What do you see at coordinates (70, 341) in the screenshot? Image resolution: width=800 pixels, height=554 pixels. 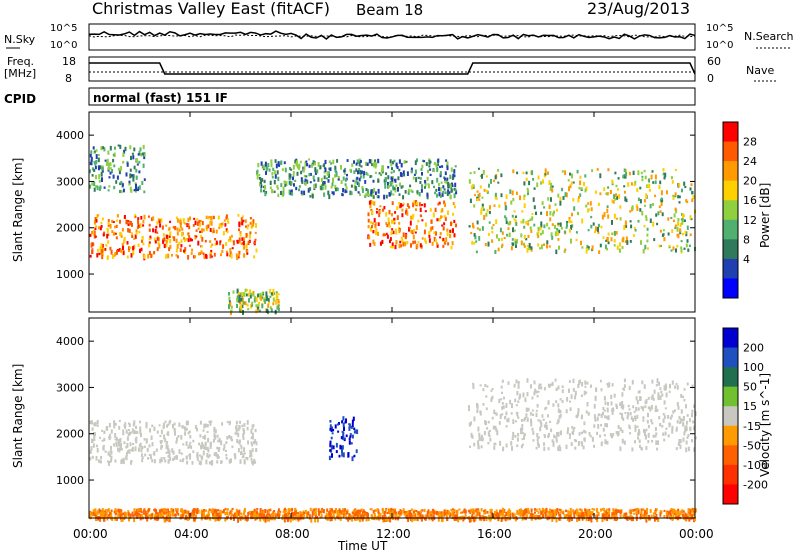 I see `range-tick-label: 4000` at bounding box center [70, 341].